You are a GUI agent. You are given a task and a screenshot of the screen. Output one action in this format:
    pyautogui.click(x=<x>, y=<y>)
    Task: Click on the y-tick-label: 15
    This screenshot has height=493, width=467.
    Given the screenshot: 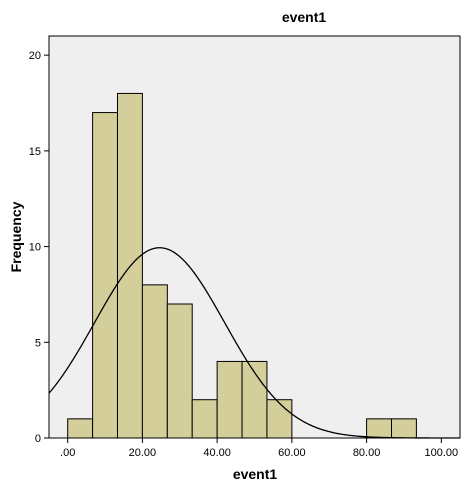 What is the action you would take?
    pyautogui.click(x=35, y=152)
    